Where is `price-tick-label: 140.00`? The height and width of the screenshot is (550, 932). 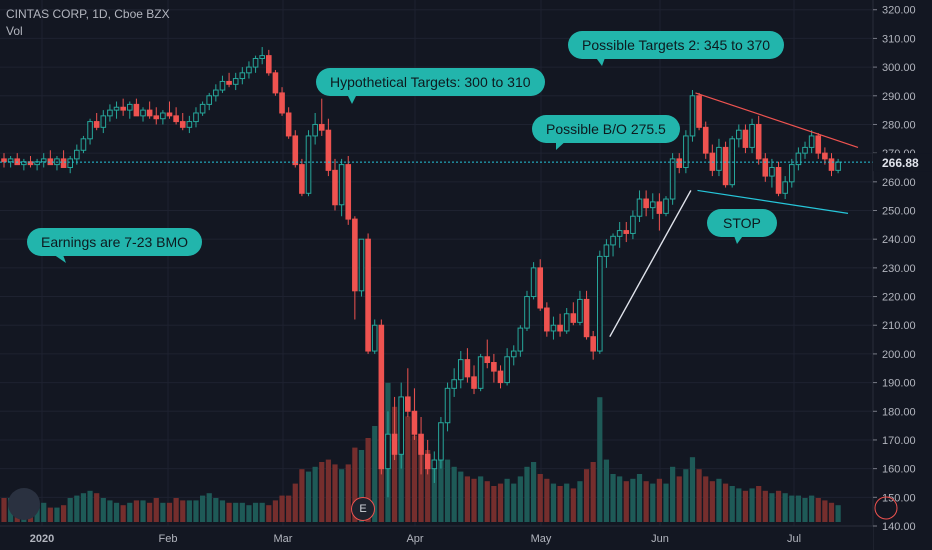
price-tick-label: 140.00 is located at coordinates (899, 527).